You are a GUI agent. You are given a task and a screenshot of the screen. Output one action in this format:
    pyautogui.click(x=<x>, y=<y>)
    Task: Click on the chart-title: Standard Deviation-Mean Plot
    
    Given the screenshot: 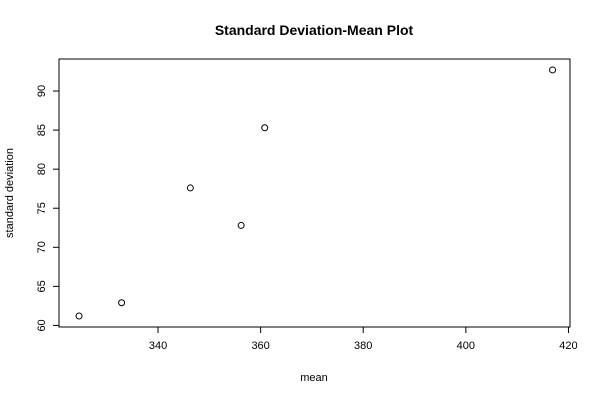 What is the action you would take?
    pyautogui.click(x=314, y=30)
    